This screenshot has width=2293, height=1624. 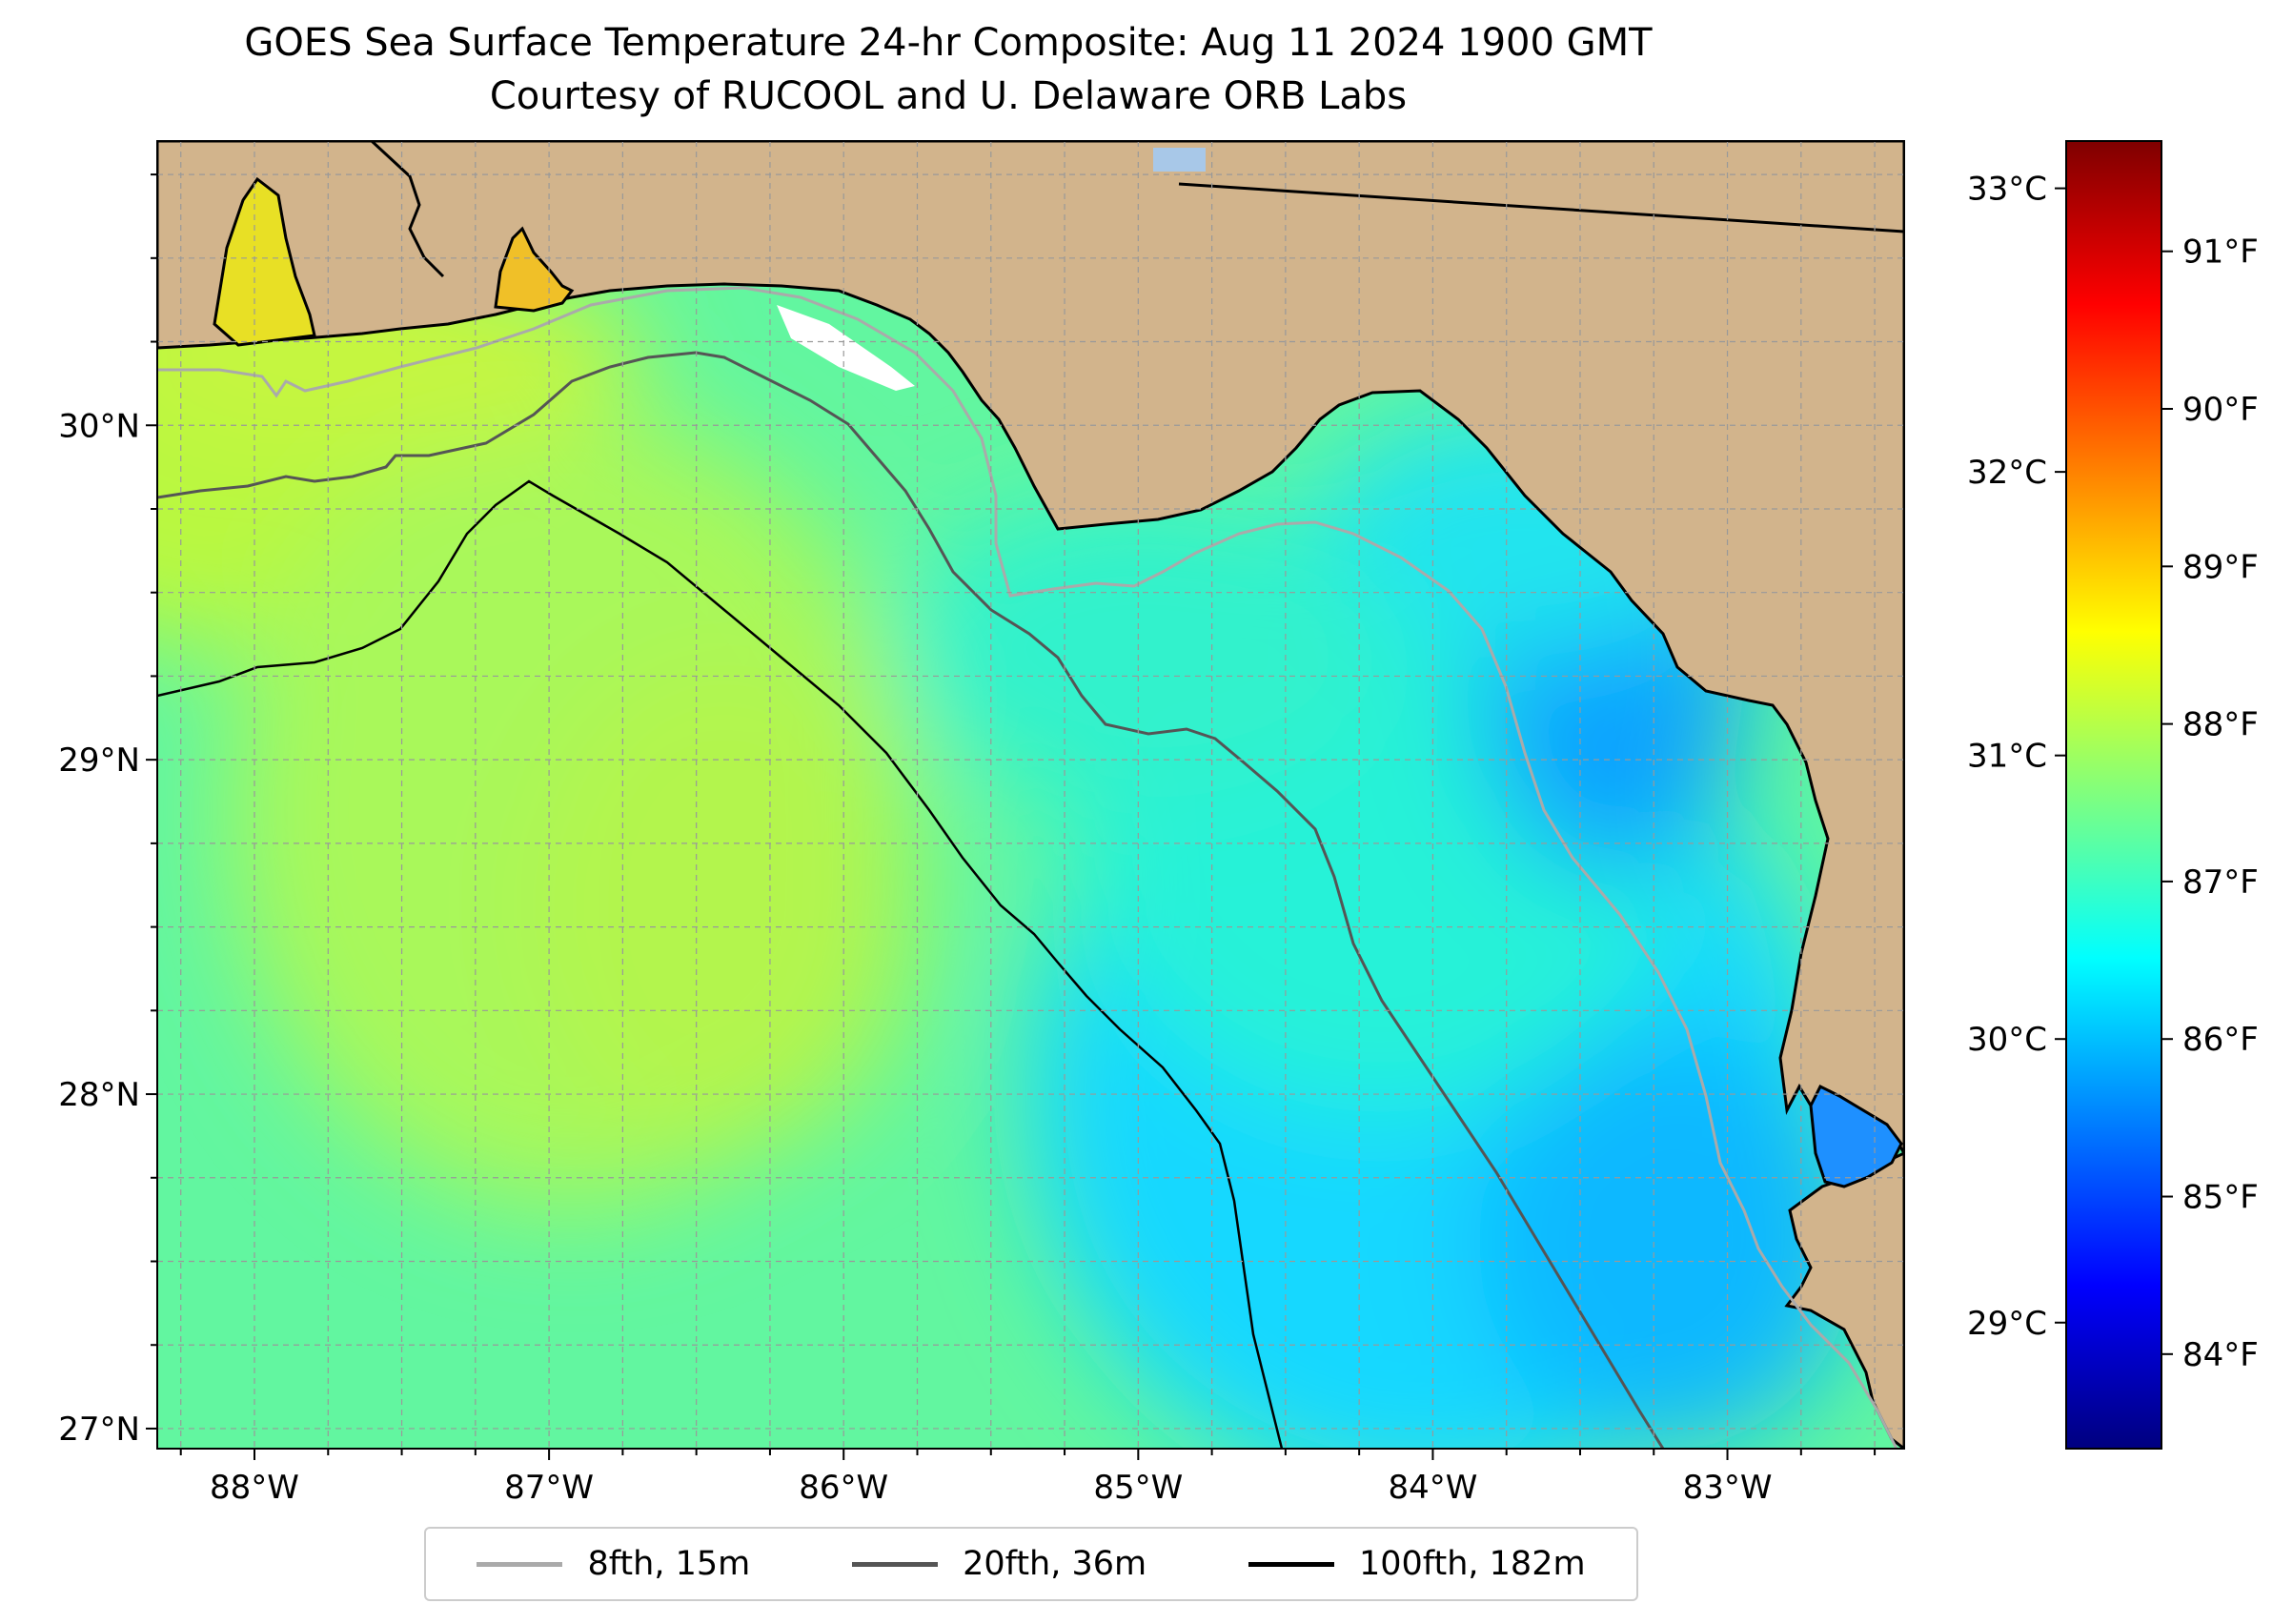 What do you see at coordinates (1138, 1488) in the screenshot?
I see `lon-tick-label: 85°W` at bounding box center [1138, 1488].